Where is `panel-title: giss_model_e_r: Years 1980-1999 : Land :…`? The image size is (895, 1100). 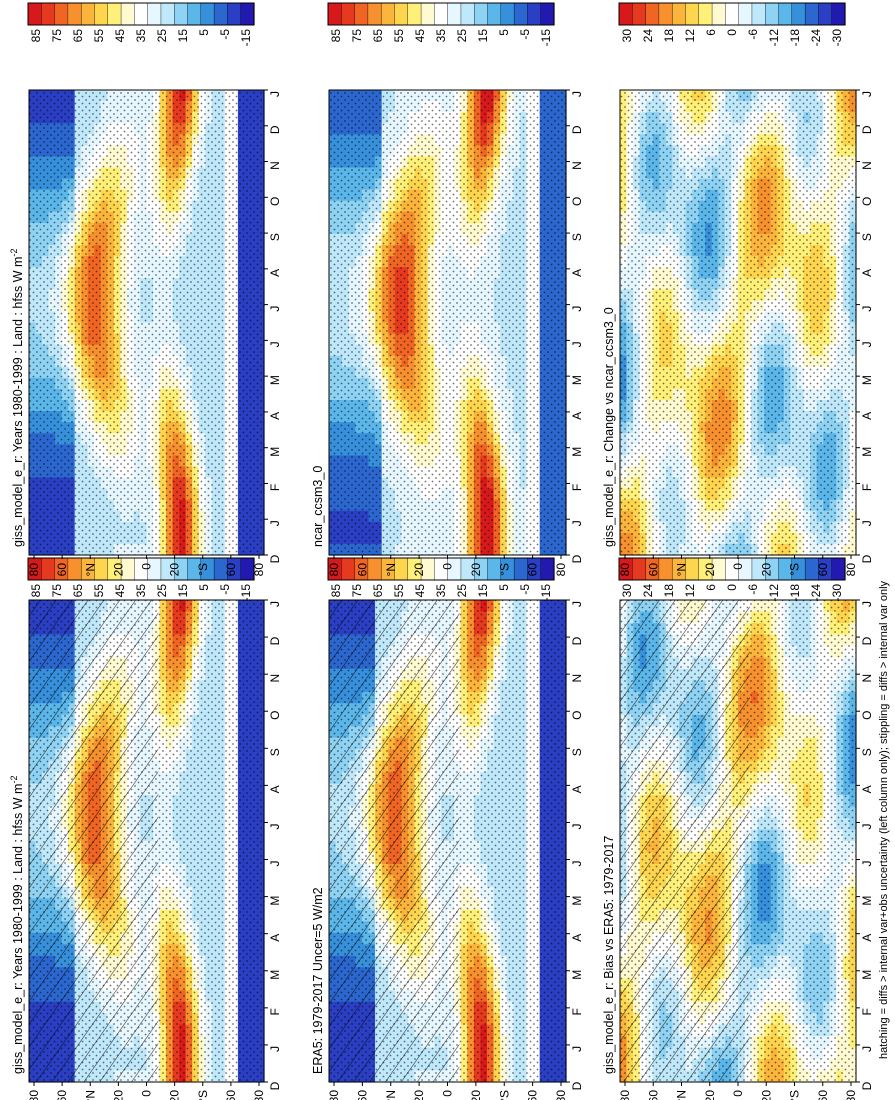 panel-title: giss_model_e_r: Years 1980-1999 : Land :… is located at coordinates (17, 925).